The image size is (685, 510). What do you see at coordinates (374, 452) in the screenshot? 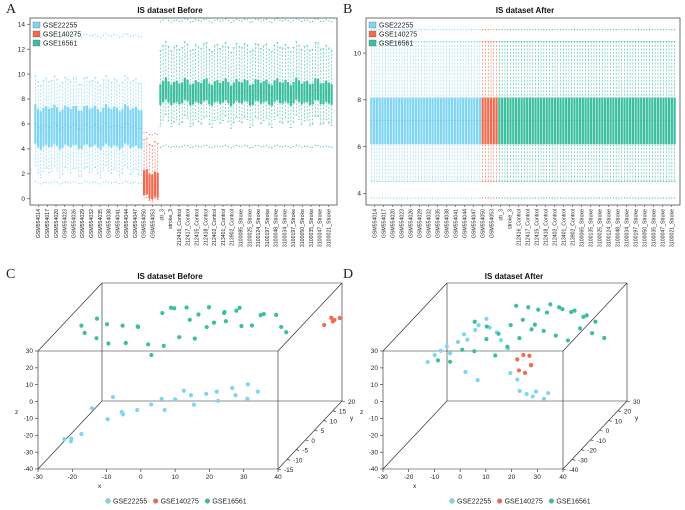
I see `z-tick-label: -30` at bounding box center [374, 452].